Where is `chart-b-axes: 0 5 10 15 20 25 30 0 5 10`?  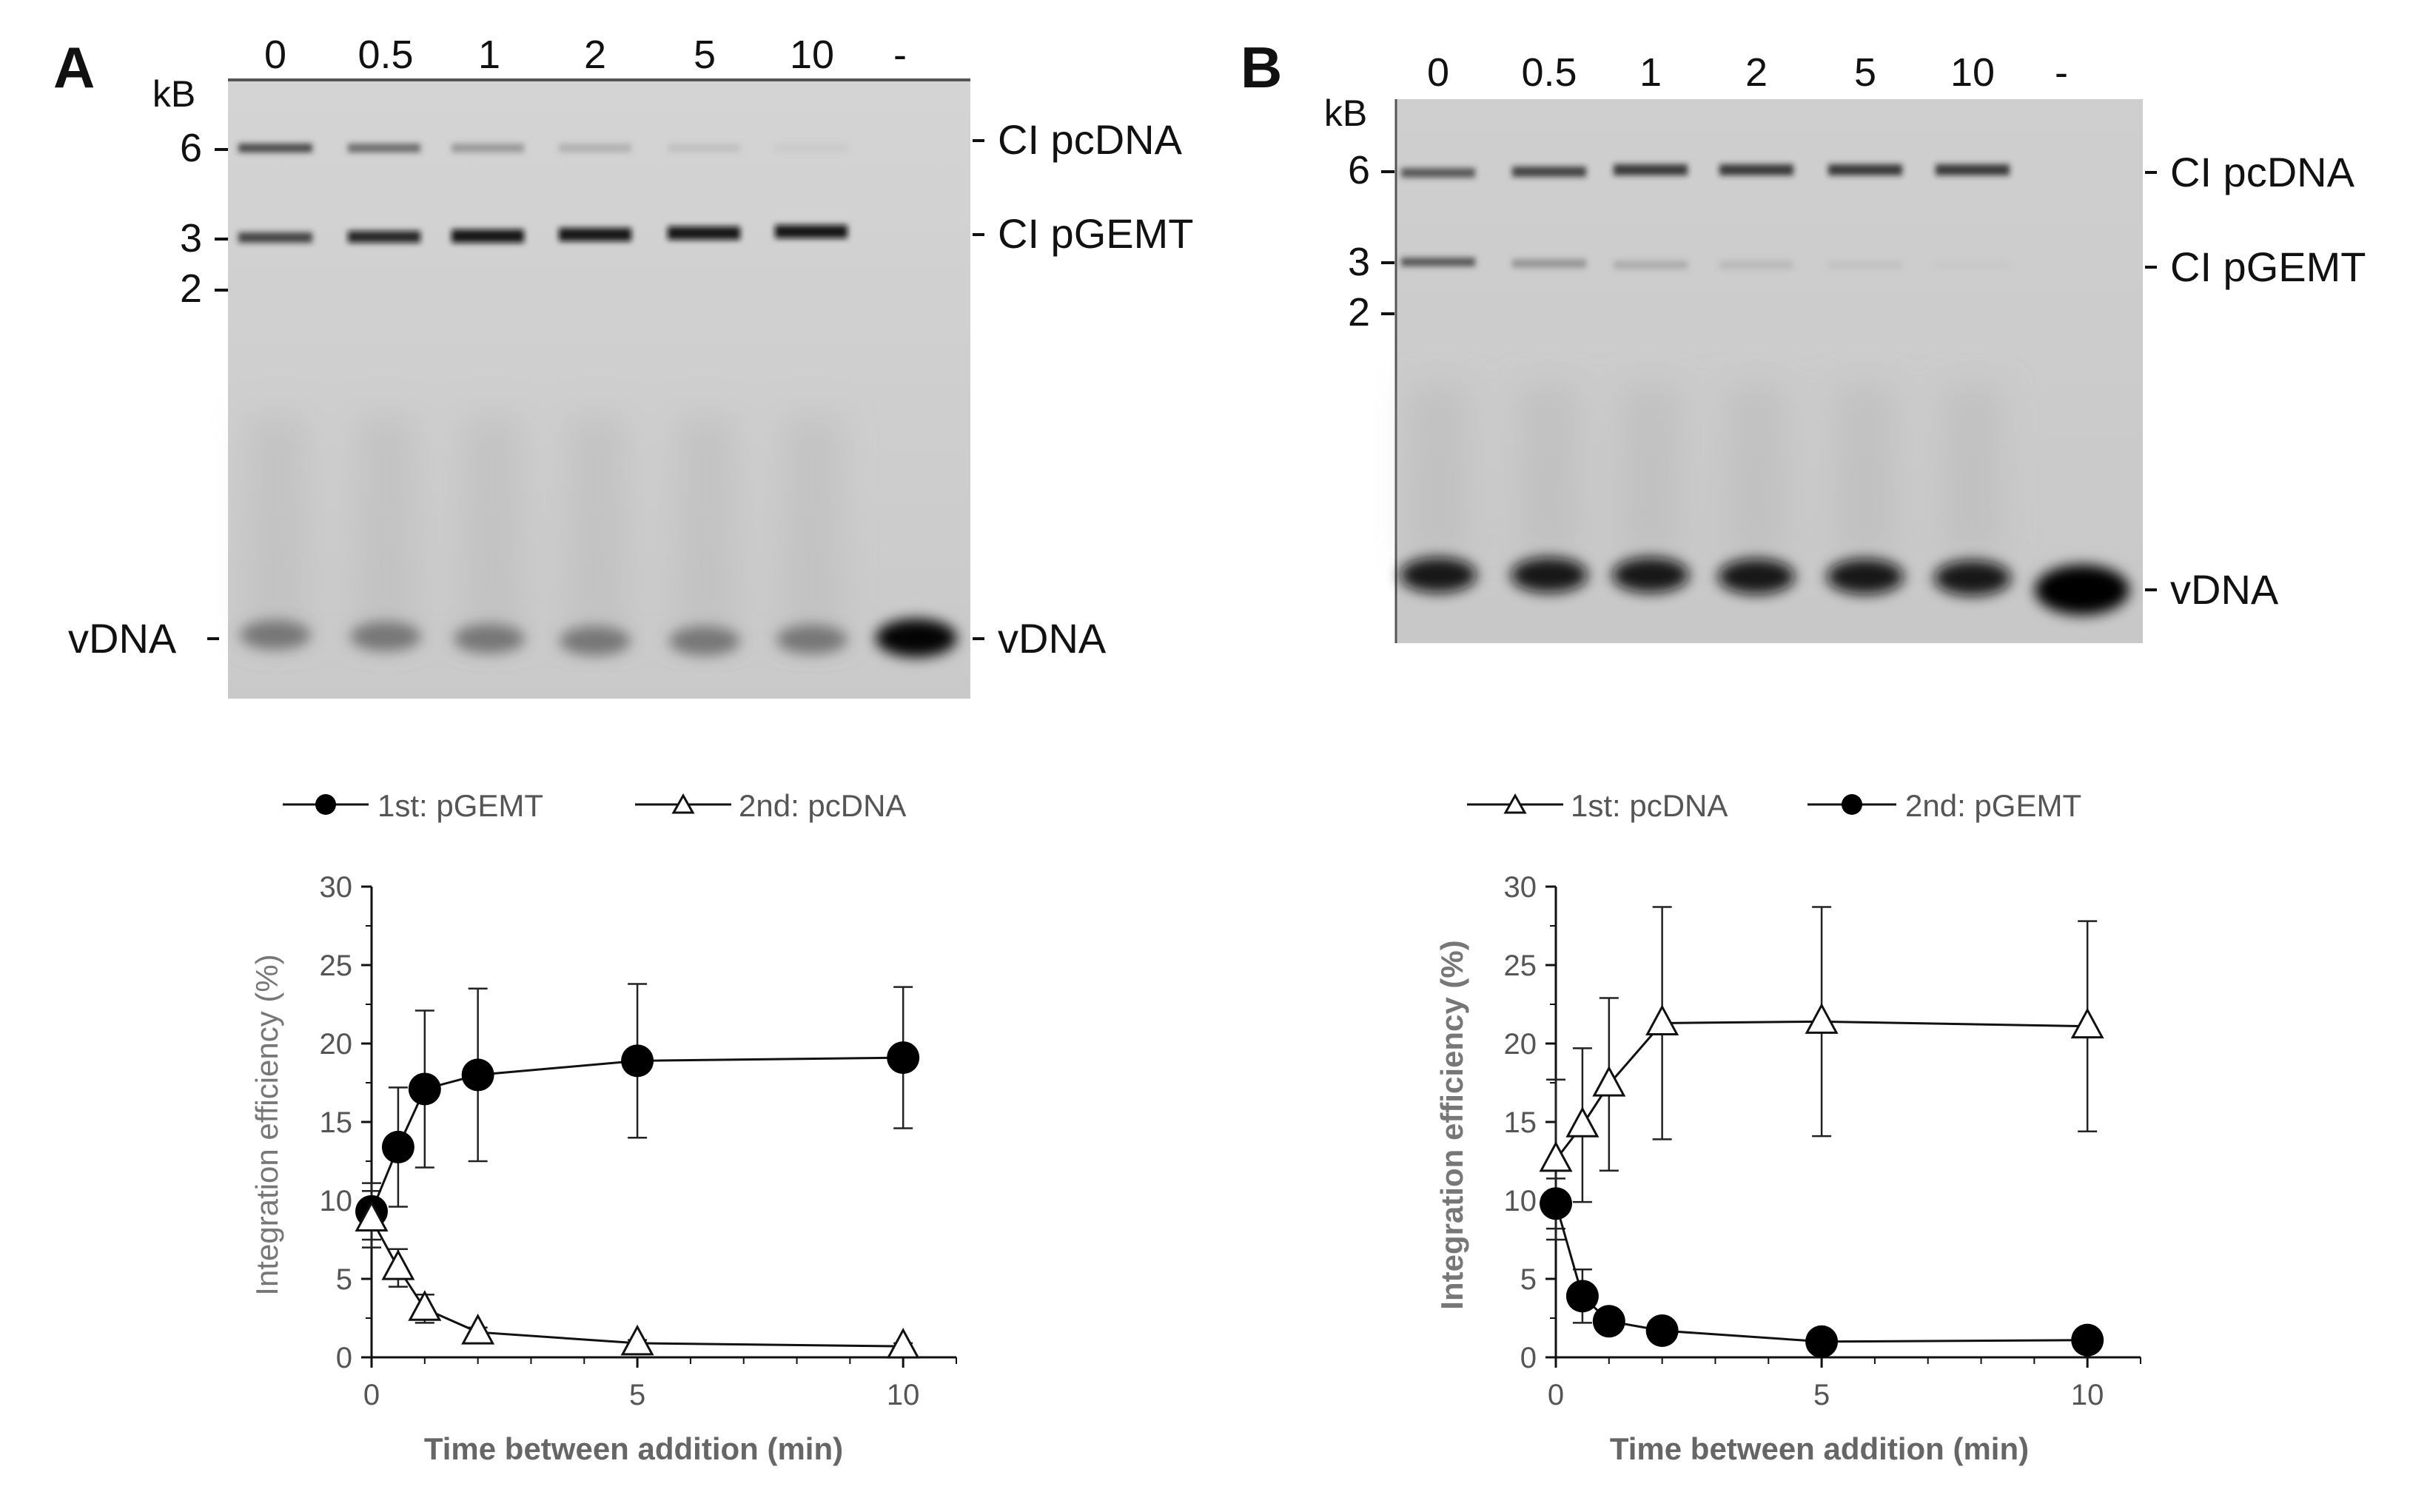
chart-b-axes: 0 5 10 15 20 25 30 0 5 10 is located at coordinates (1823, 1141).